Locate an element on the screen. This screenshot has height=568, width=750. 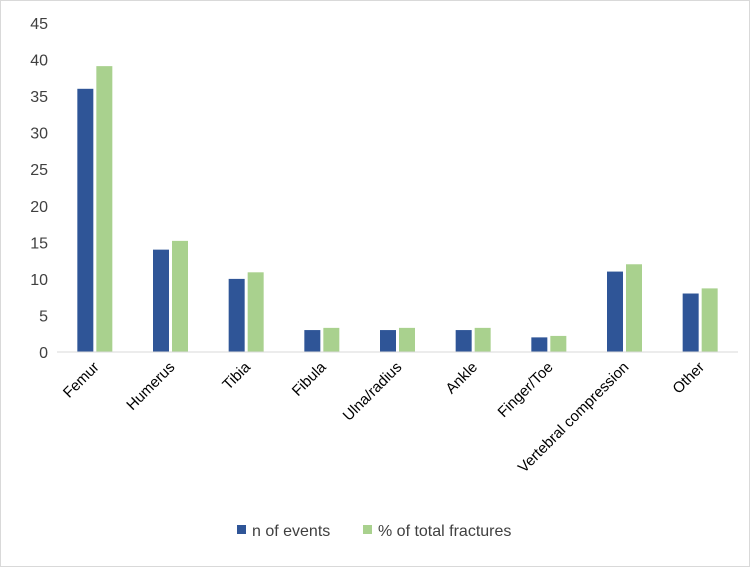
y-axis: 0 5 10 15 20 25 30 35 40 45 is located at coordinates (39, 189).